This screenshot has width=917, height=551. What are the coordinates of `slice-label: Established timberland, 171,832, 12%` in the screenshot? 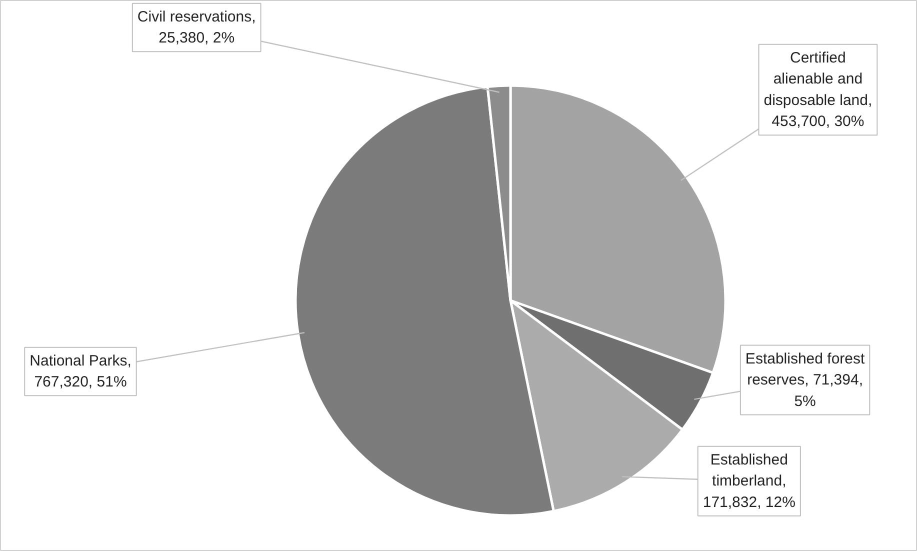 It's located at (749, 481).